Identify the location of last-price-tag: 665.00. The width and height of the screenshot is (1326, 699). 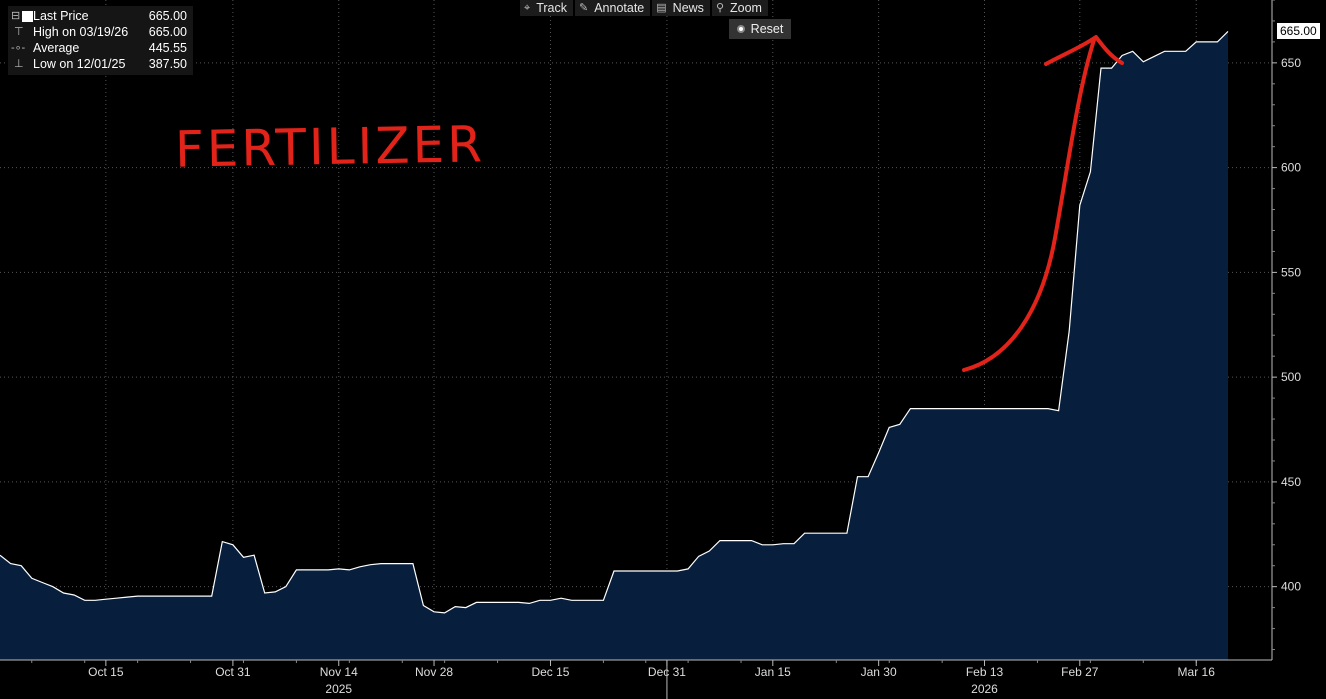
(1298, 31).